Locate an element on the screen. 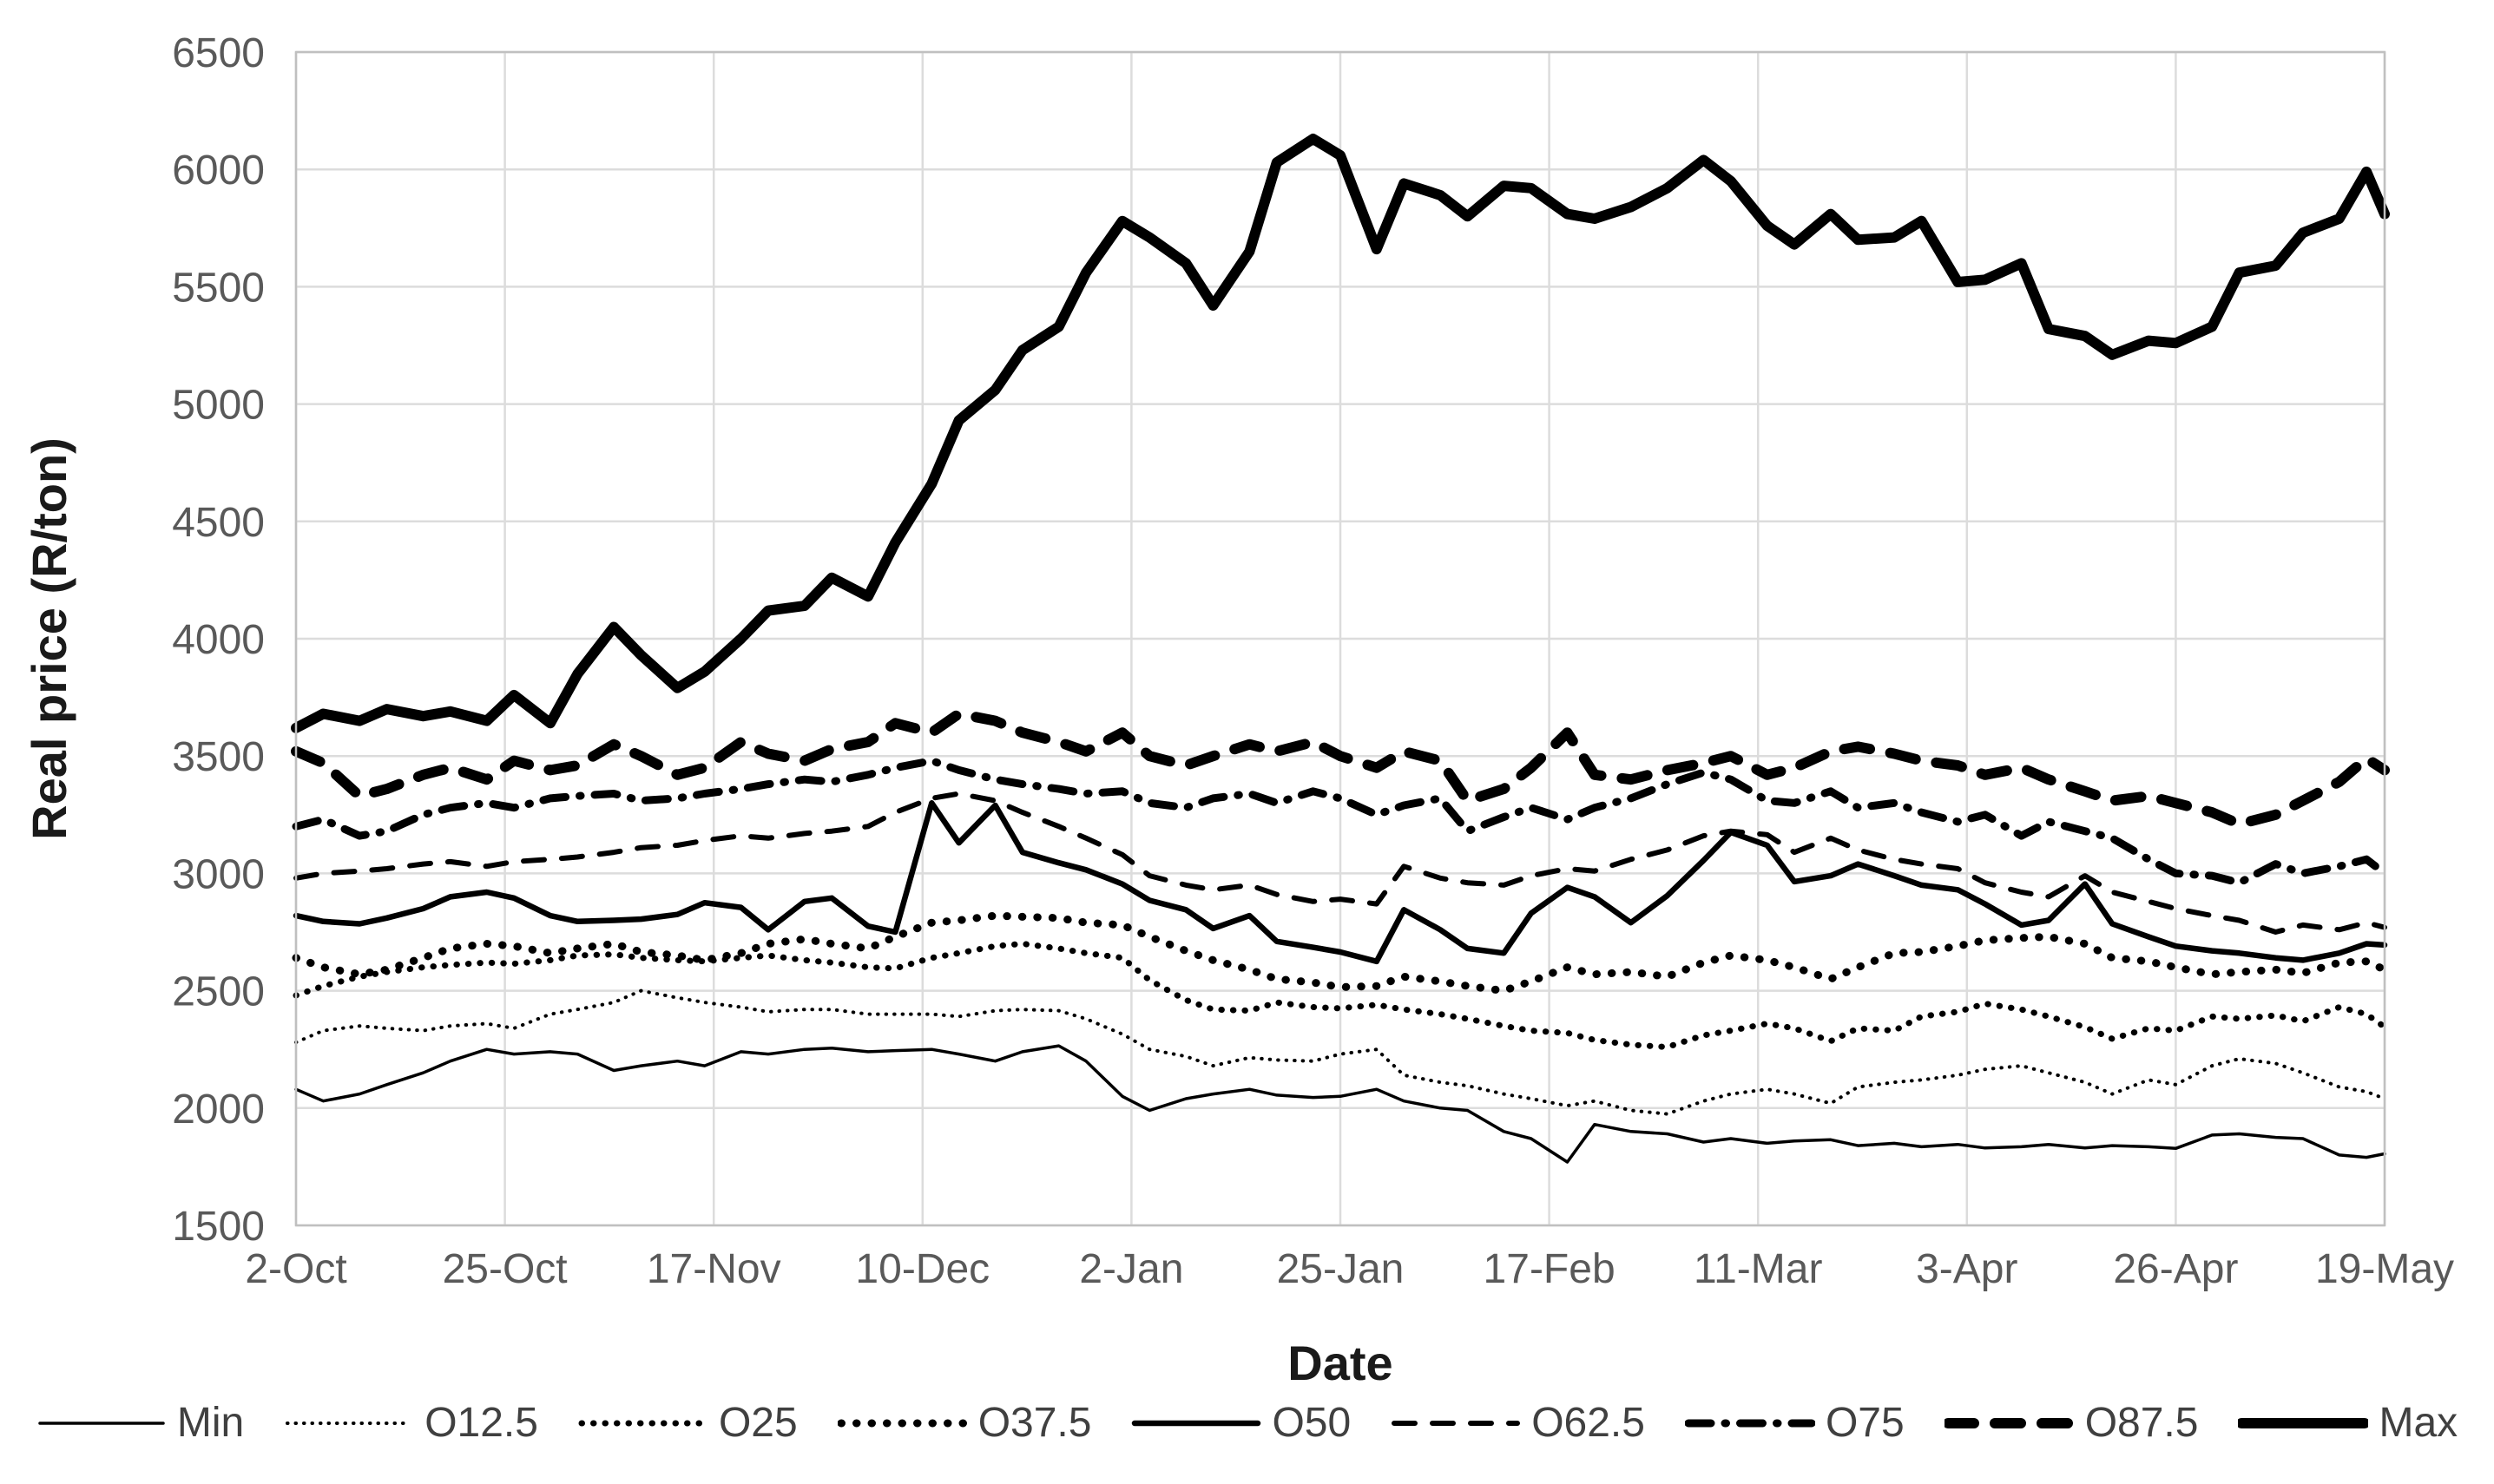 The height and width of the screenshot is (1484, 2494). y-tick-label: 2500 is located at coordinates (218, 992).